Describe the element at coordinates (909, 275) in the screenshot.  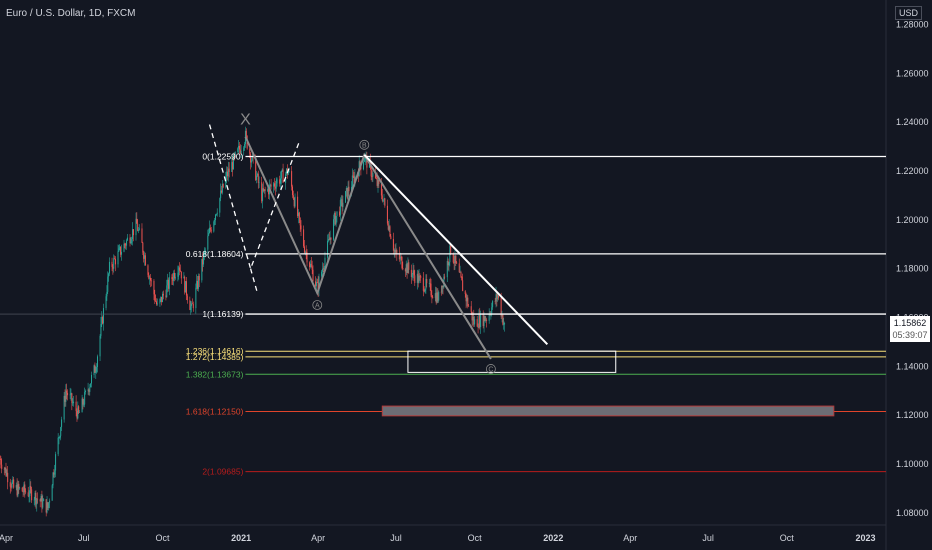
I see `price-axis-background` at that location.